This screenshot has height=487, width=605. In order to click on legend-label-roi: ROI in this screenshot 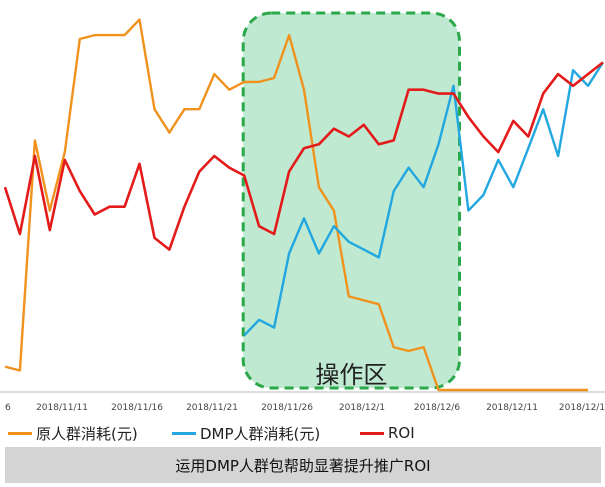, I will do `click(401, 433)`.